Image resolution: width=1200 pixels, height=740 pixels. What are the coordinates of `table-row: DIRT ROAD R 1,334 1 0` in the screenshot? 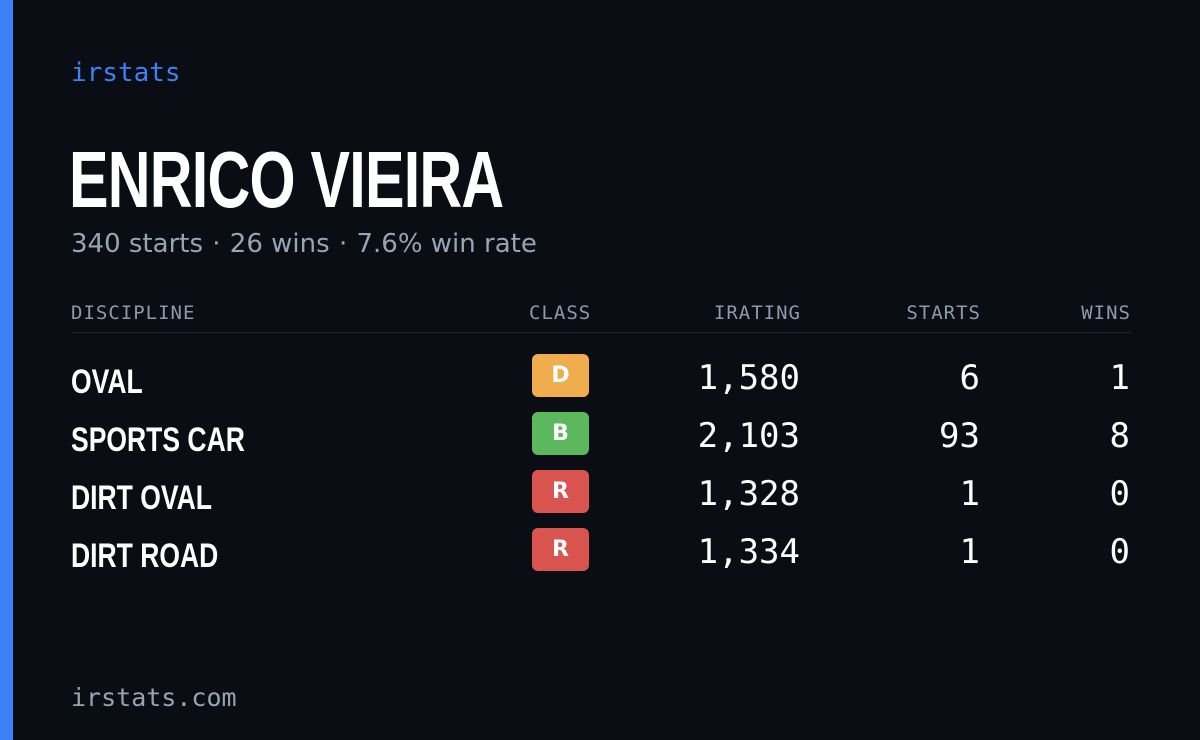 It's located at (601, 557).